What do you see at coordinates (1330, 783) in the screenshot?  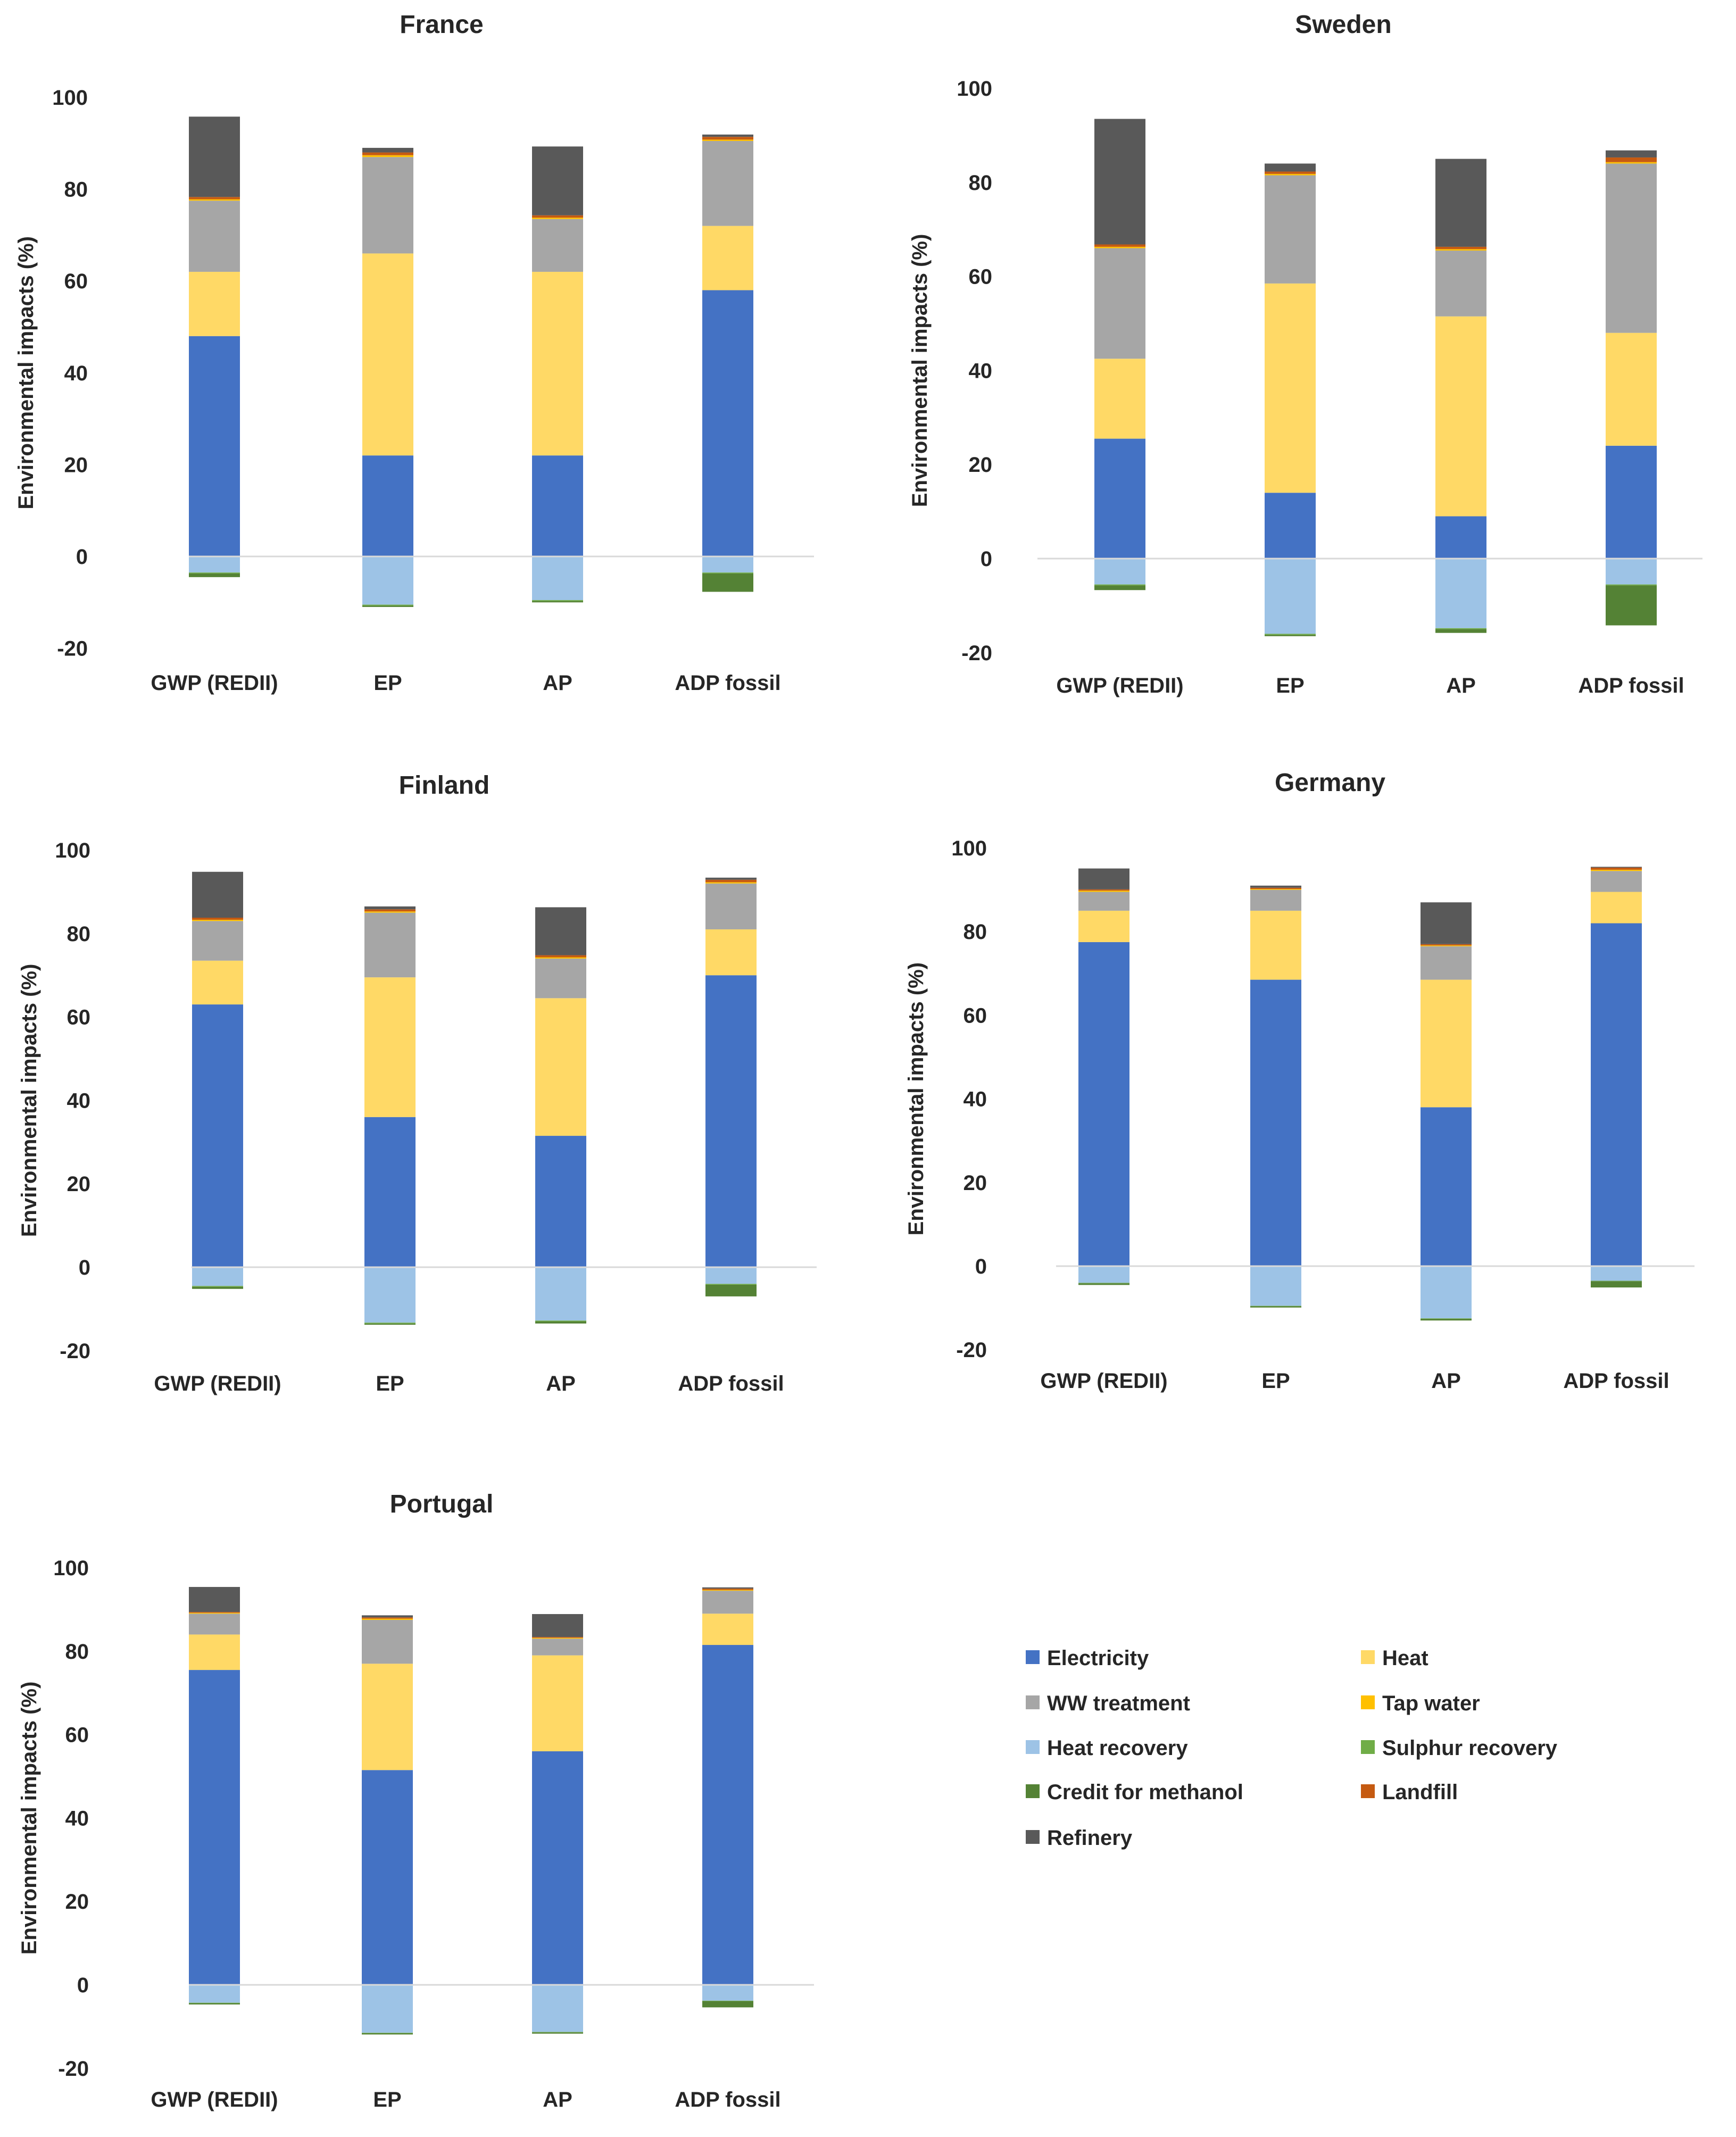 I see `chart-title-germany: Germany` at bounding box center [1330, 783].